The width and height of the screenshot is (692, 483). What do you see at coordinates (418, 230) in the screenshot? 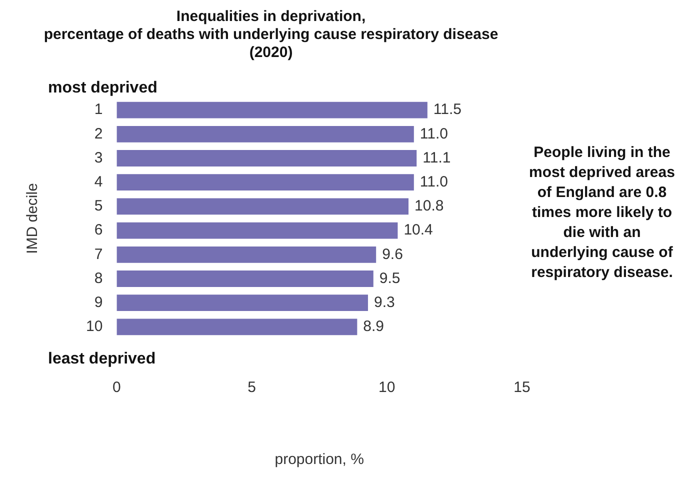
I see `data-label: 10.4` at bounding box center [418, 230].